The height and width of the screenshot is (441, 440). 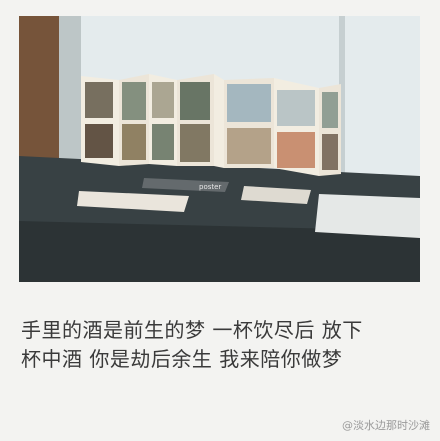 What do you see at coordinates (210, 187) in the screenshot?
I see `book-label: poster` at bounding box center [210, 187].